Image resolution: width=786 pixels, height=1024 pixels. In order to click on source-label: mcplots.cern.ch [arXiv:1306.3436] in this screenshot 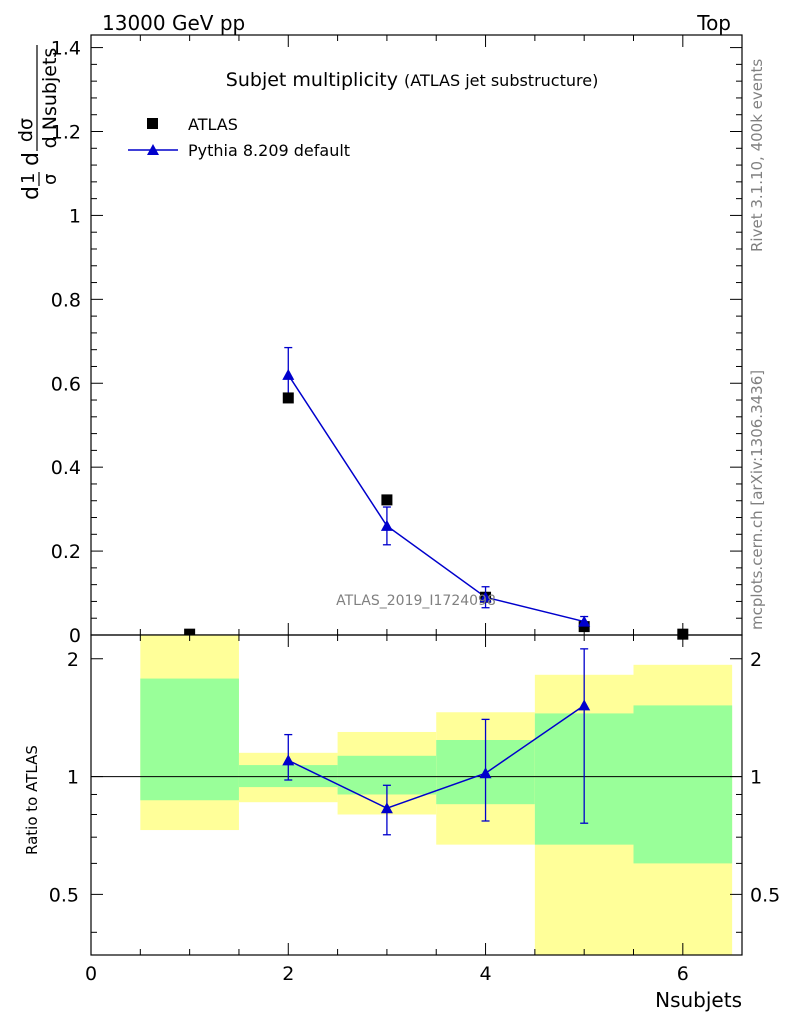, I will do `click(757, 500)`.